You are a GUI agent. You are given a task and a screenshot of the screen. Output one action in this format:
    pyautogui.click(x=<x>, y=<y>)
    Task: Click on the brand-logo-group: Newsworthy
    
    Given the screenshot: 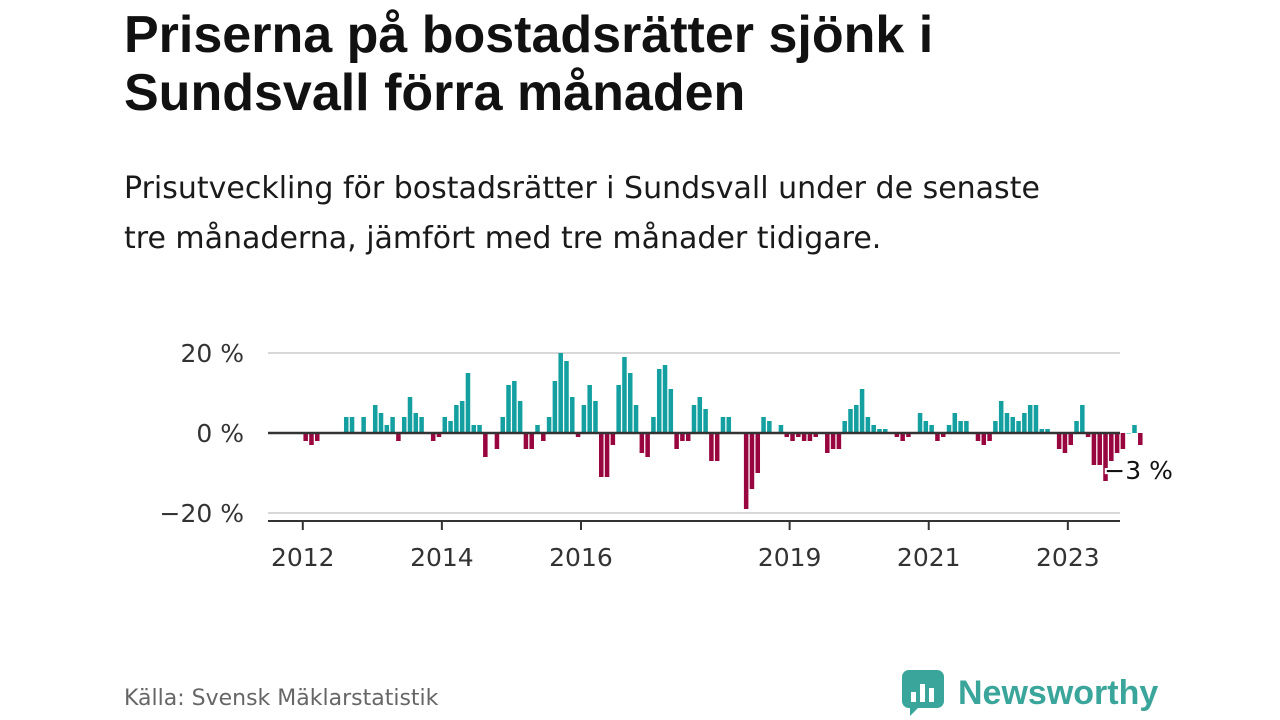 What is the action you would take?
    pyautogui.click(x=1030, y=693)
    